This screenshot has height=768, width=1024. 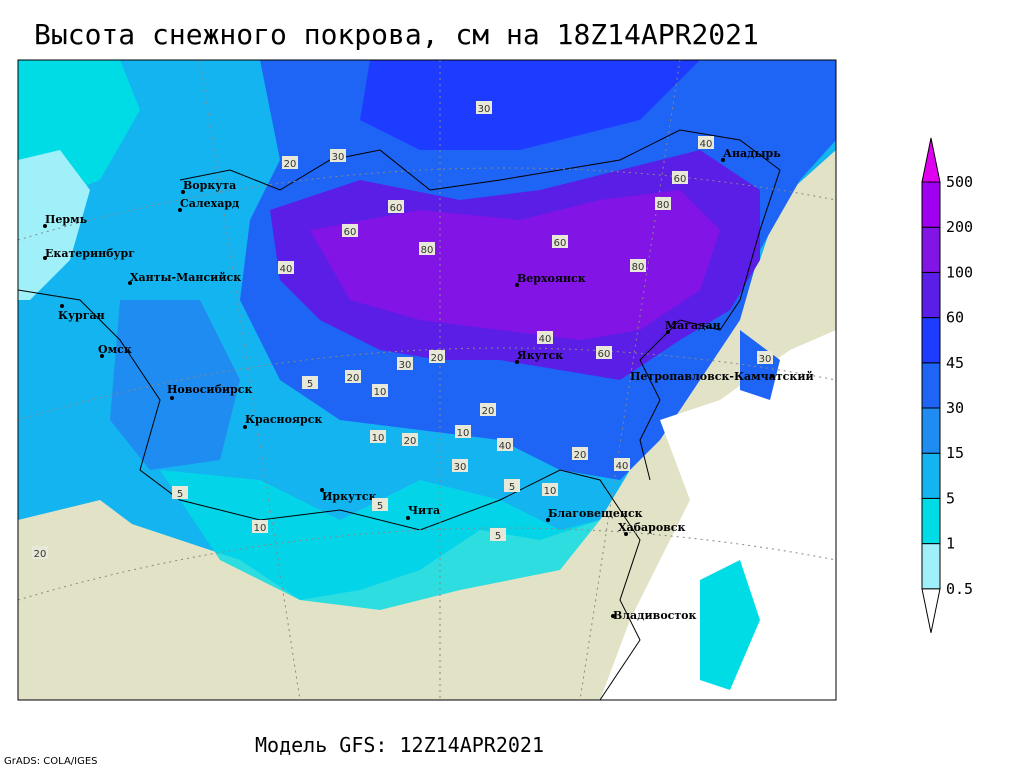 I want to click on city: Красноярск, so click(x=283, y=419).